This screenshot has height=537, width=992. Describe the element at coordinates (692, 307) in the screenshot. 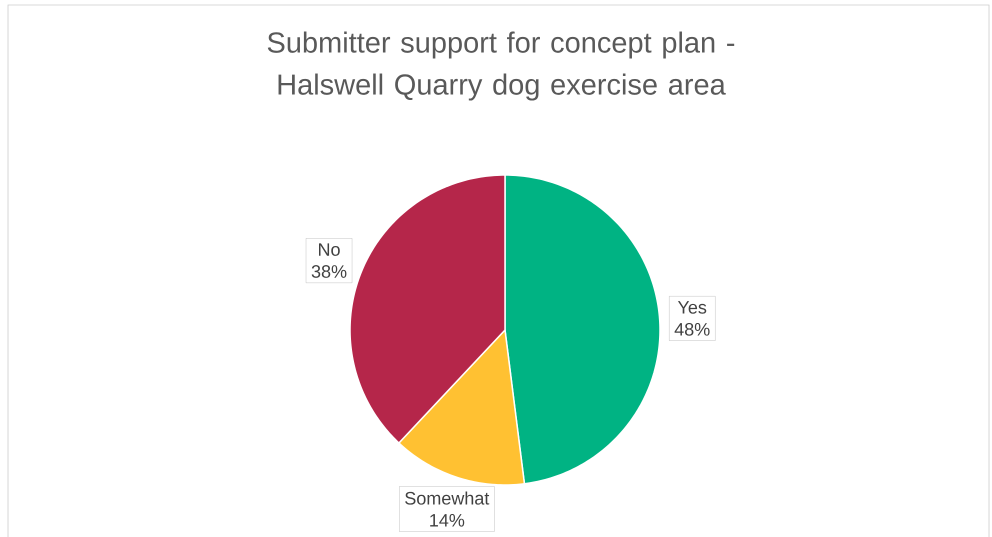

I see `slice-label: Yes` at that location.